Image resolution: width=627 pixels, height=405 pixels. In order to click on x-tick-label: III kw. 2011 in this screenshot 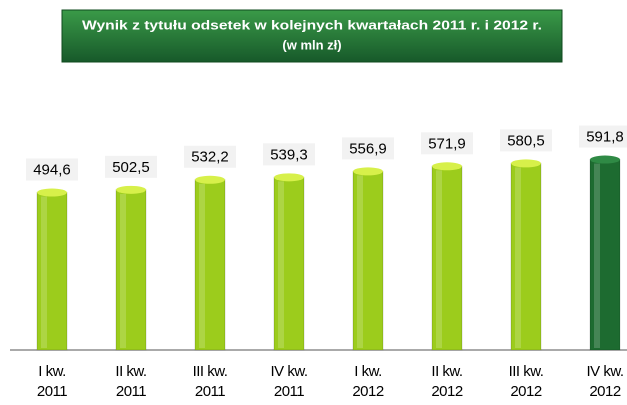, I will do `click(210, 381)`.